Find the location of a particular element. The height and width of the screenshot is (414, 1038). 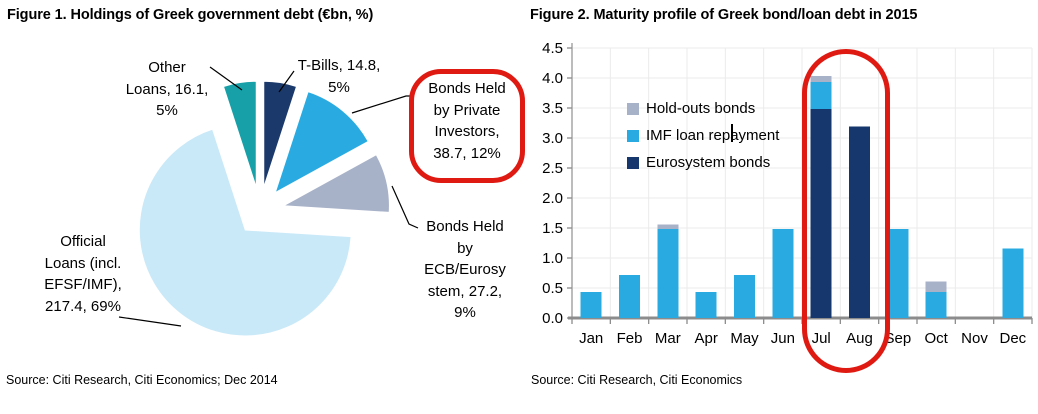

legend-item-hold-outs: Hold-outs bonds is located at coordinates (703, 108).